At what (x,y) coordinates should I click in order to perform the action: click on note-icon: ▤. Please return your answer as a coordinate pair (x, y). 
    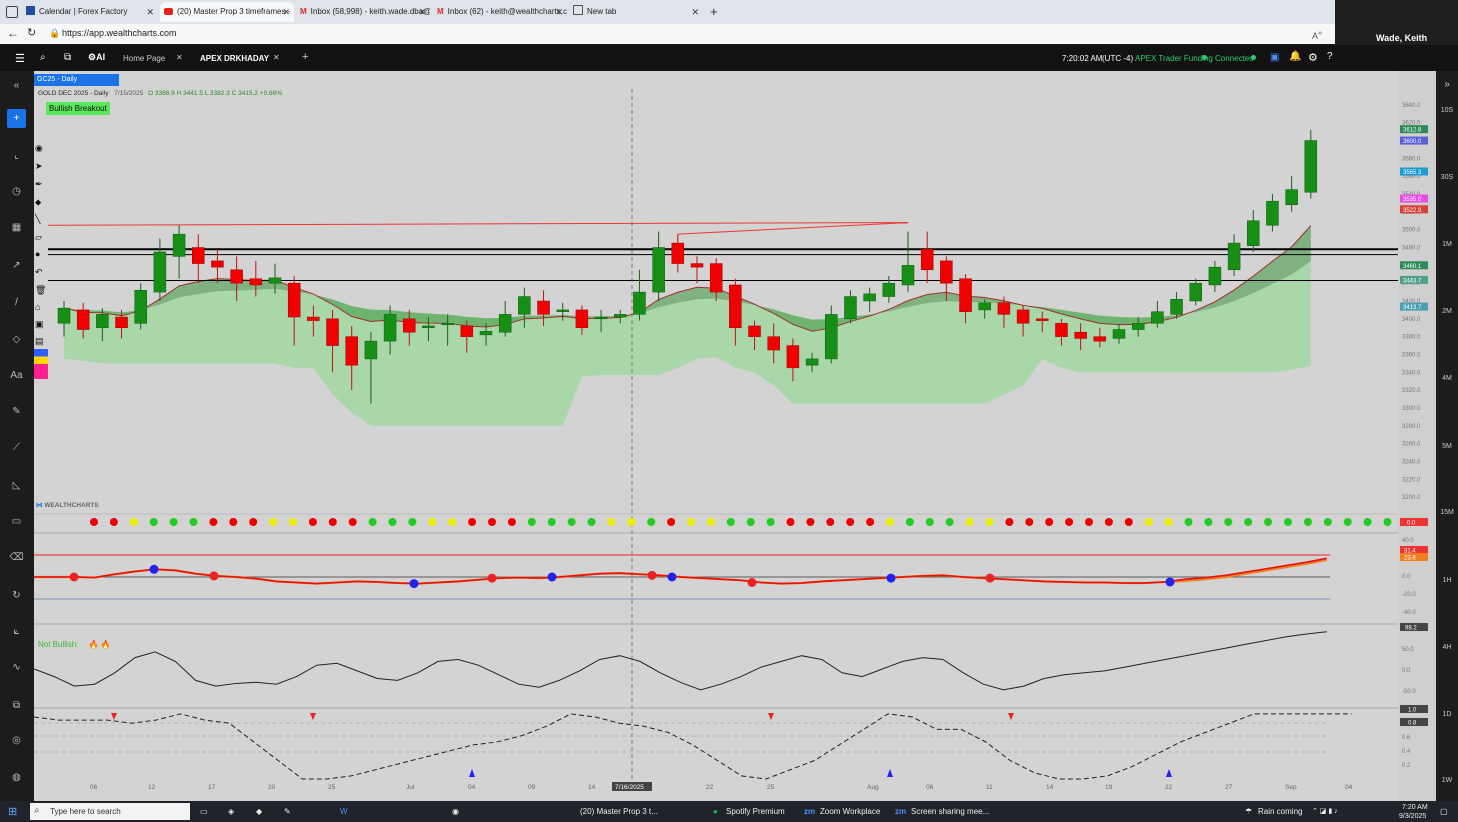
    Looking at the image, I should click on (39, 341).